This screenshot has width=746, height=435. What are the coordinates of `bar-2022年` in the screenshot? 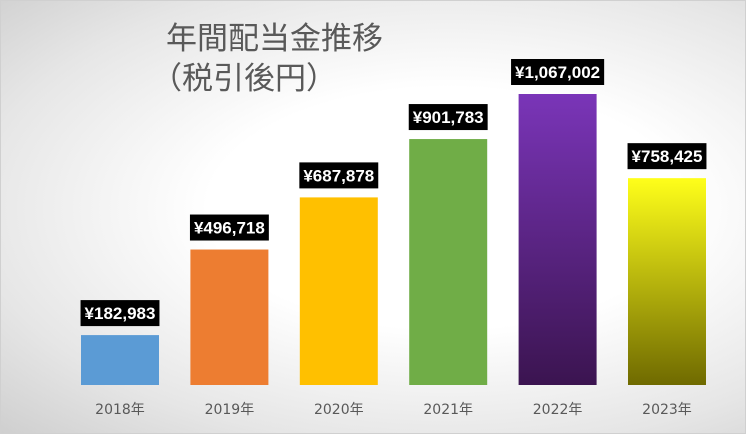 It's located at (557, 239).